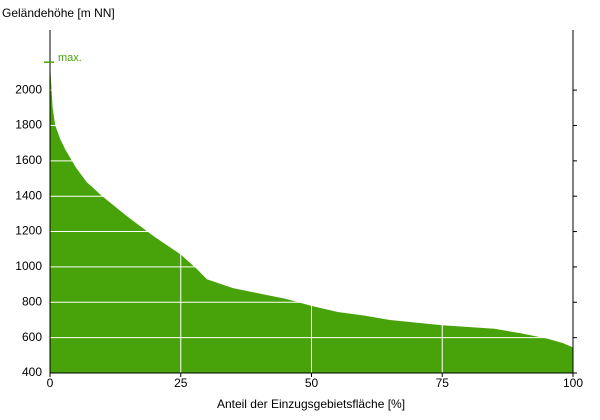  I want to click on x-tick-label: 0, so click(50, 383).